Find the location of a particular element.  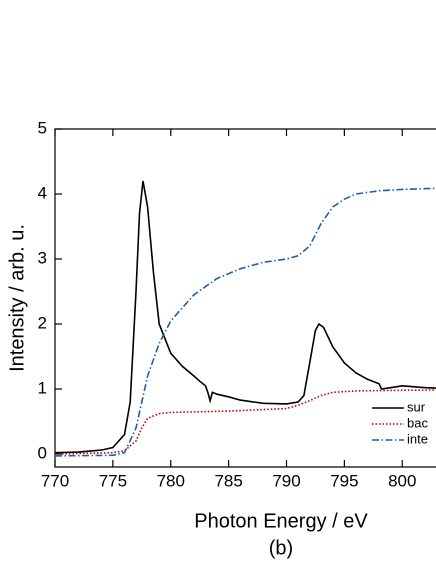

x-tick-label: 795 is located at coordinates (344, 480).